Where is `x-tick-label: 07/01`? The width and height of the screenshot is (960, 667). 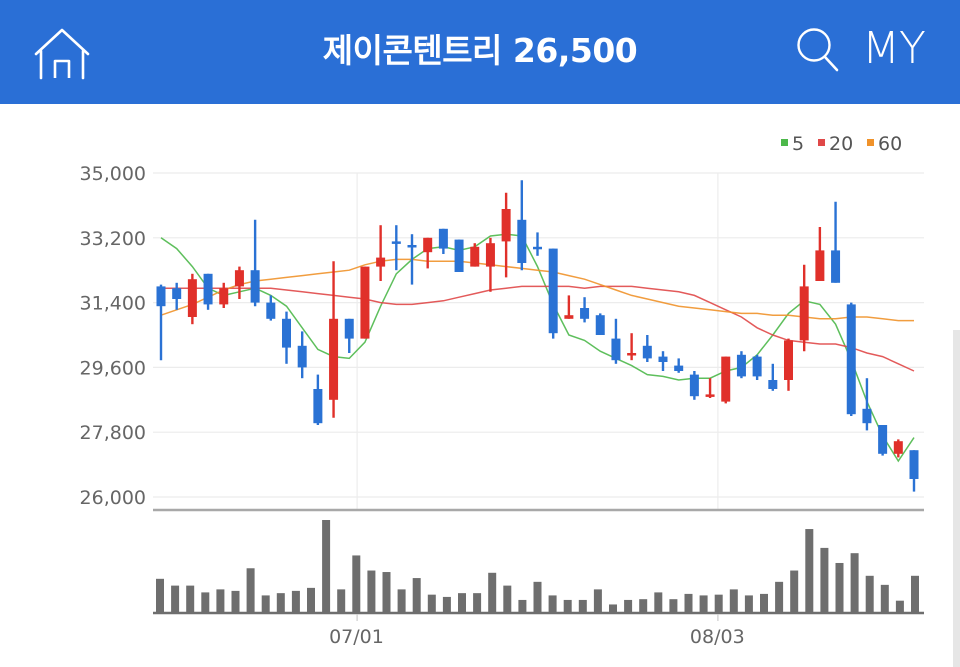 x-tick-label: 07/01 is located at coordinates (356, 637).